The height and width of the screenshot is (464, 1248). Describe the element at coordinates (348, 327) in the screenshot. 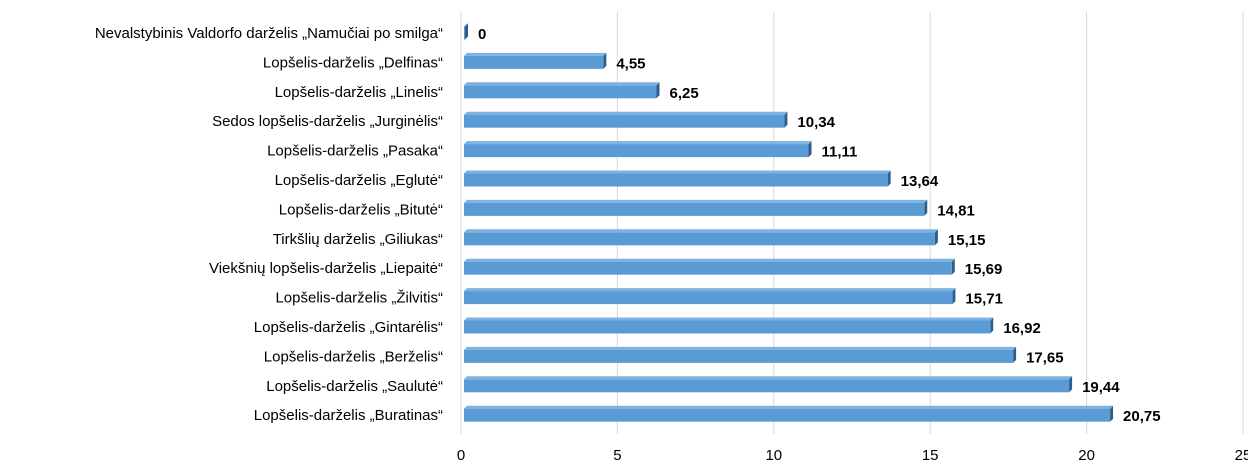

I see `category-label: Lopšelis-darželis „Gintarėlis“` at that location.